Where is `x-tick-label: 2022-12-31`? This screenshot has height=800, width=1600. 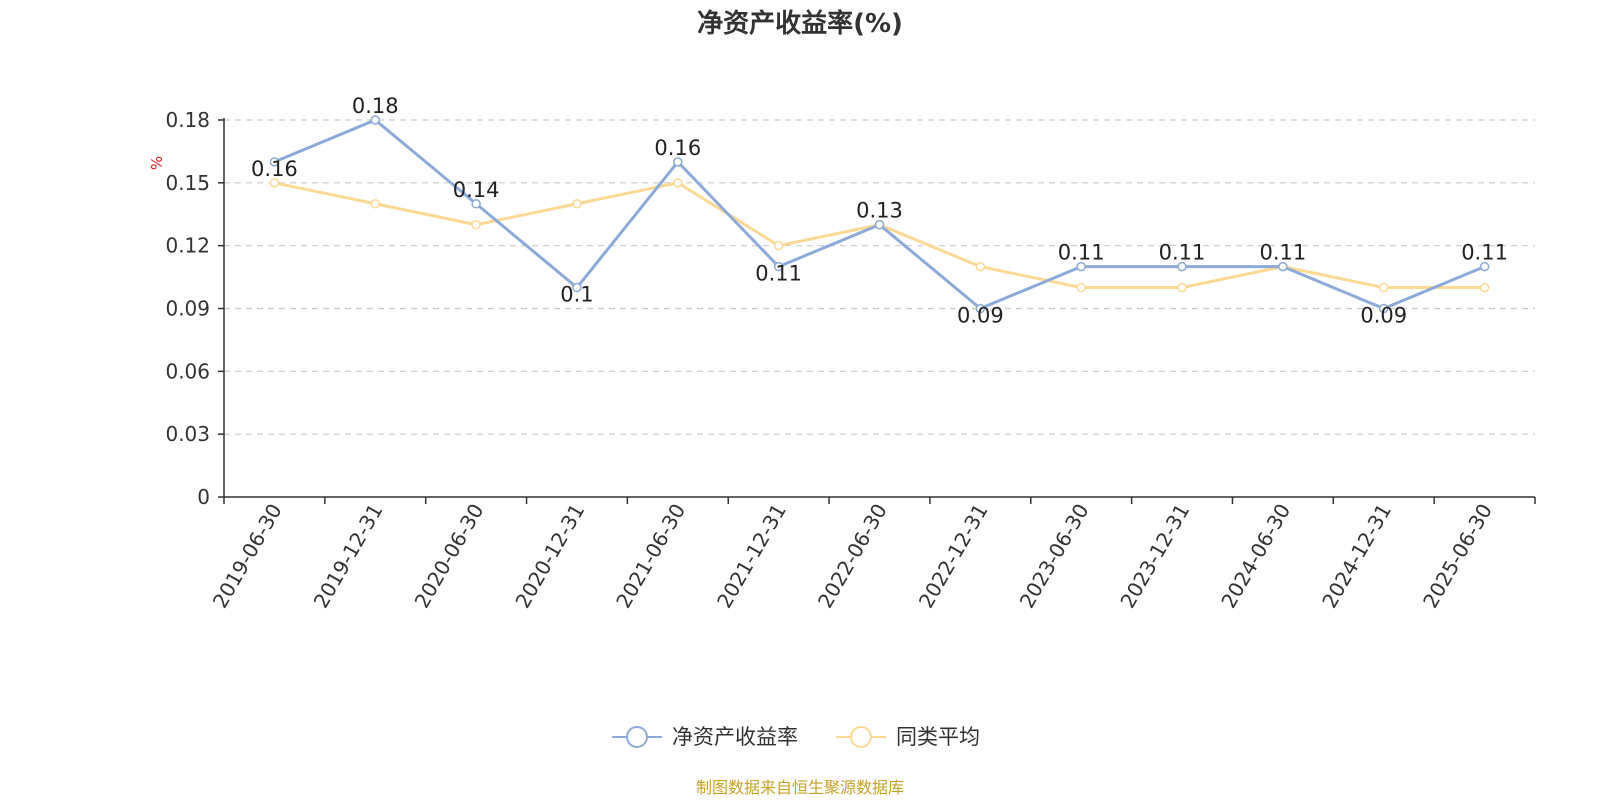 x-tick-label: 2022-12-31 is located at coordinates (953, 556).